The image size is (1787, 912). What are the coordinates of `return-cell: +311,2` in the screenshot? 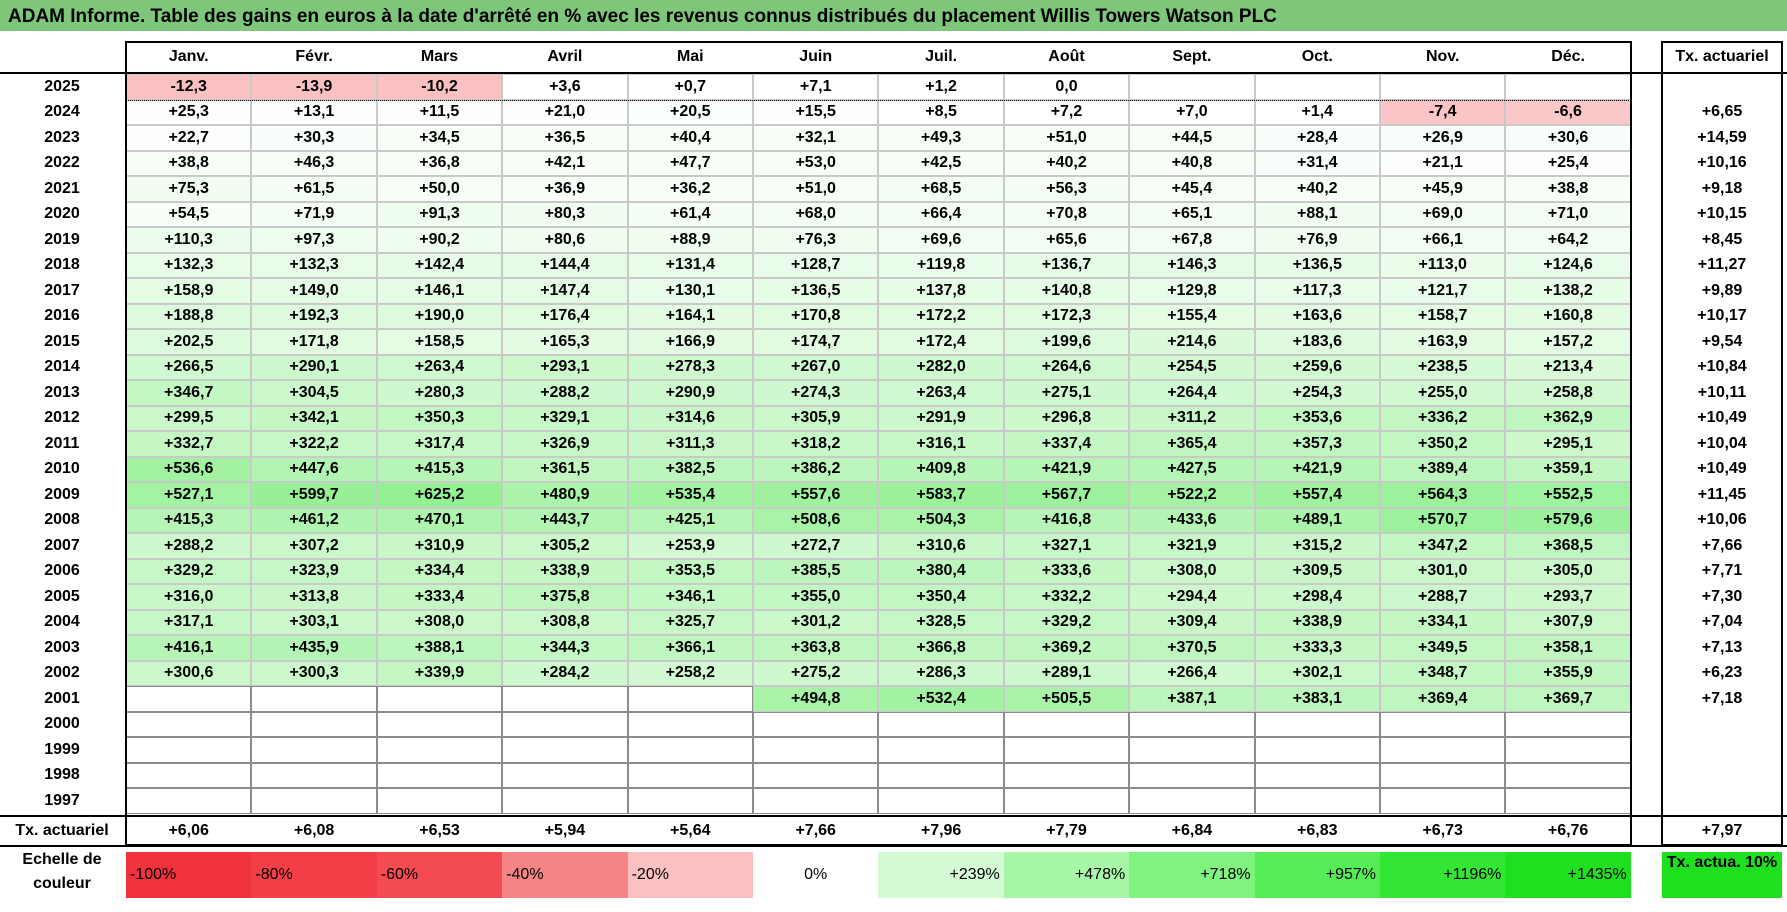 It's located at (1192, 418).